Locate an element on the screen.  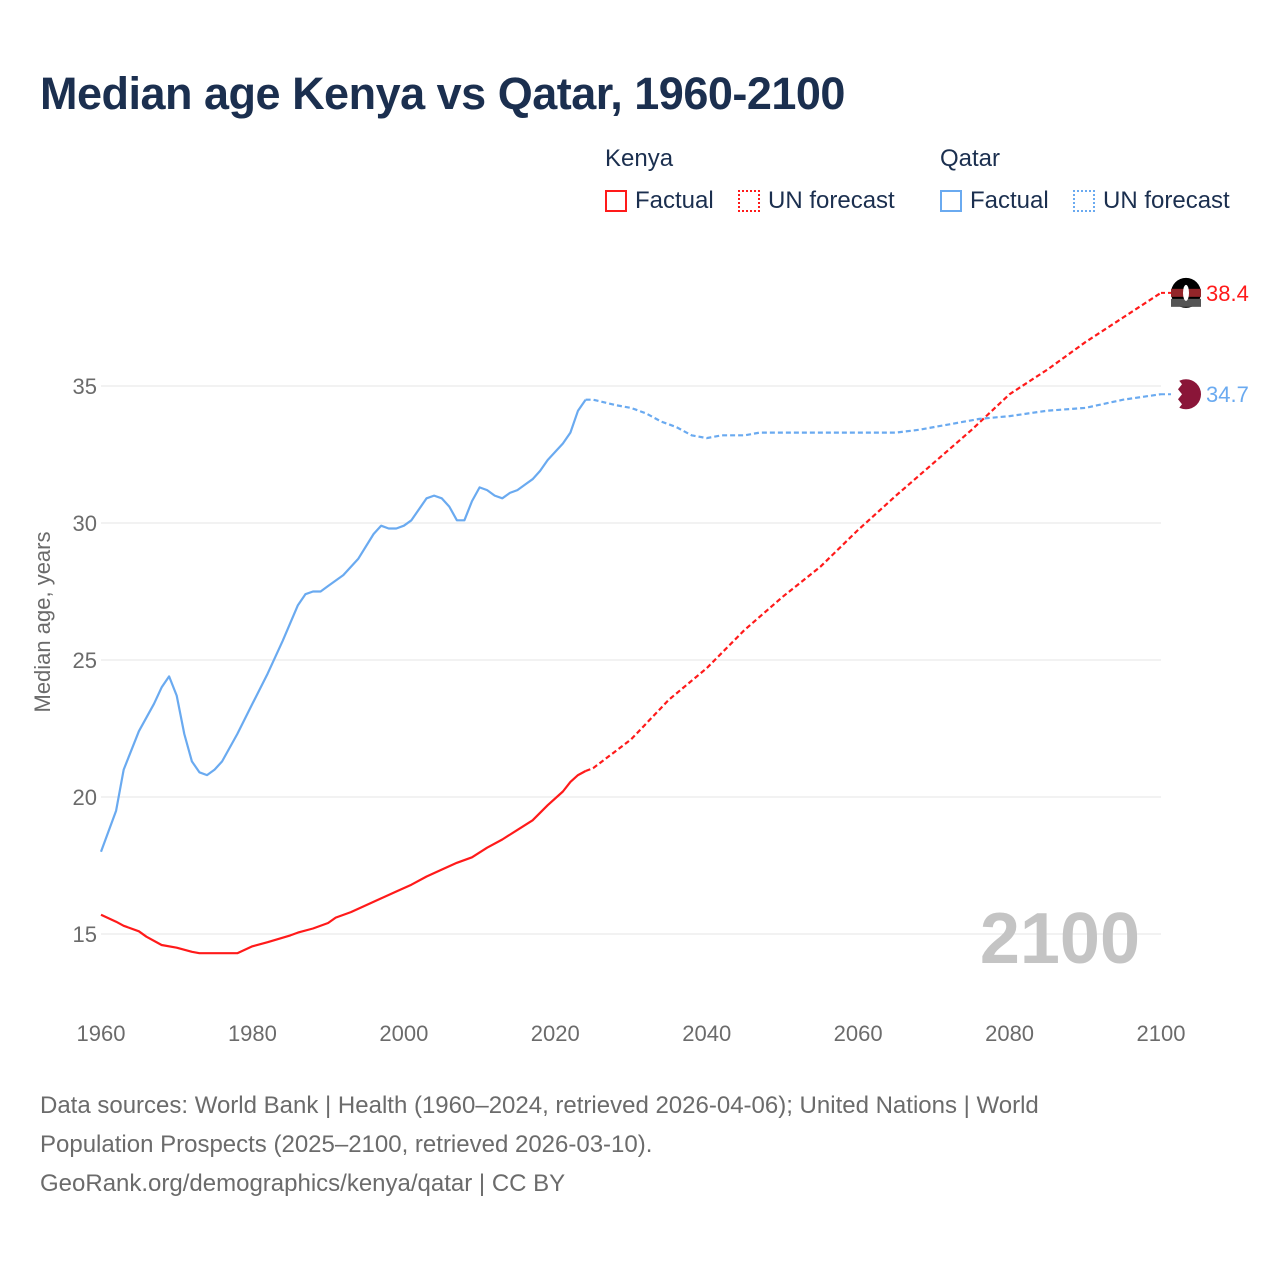
x-tick-label: 2000 is located at coordinates (403, 1033).